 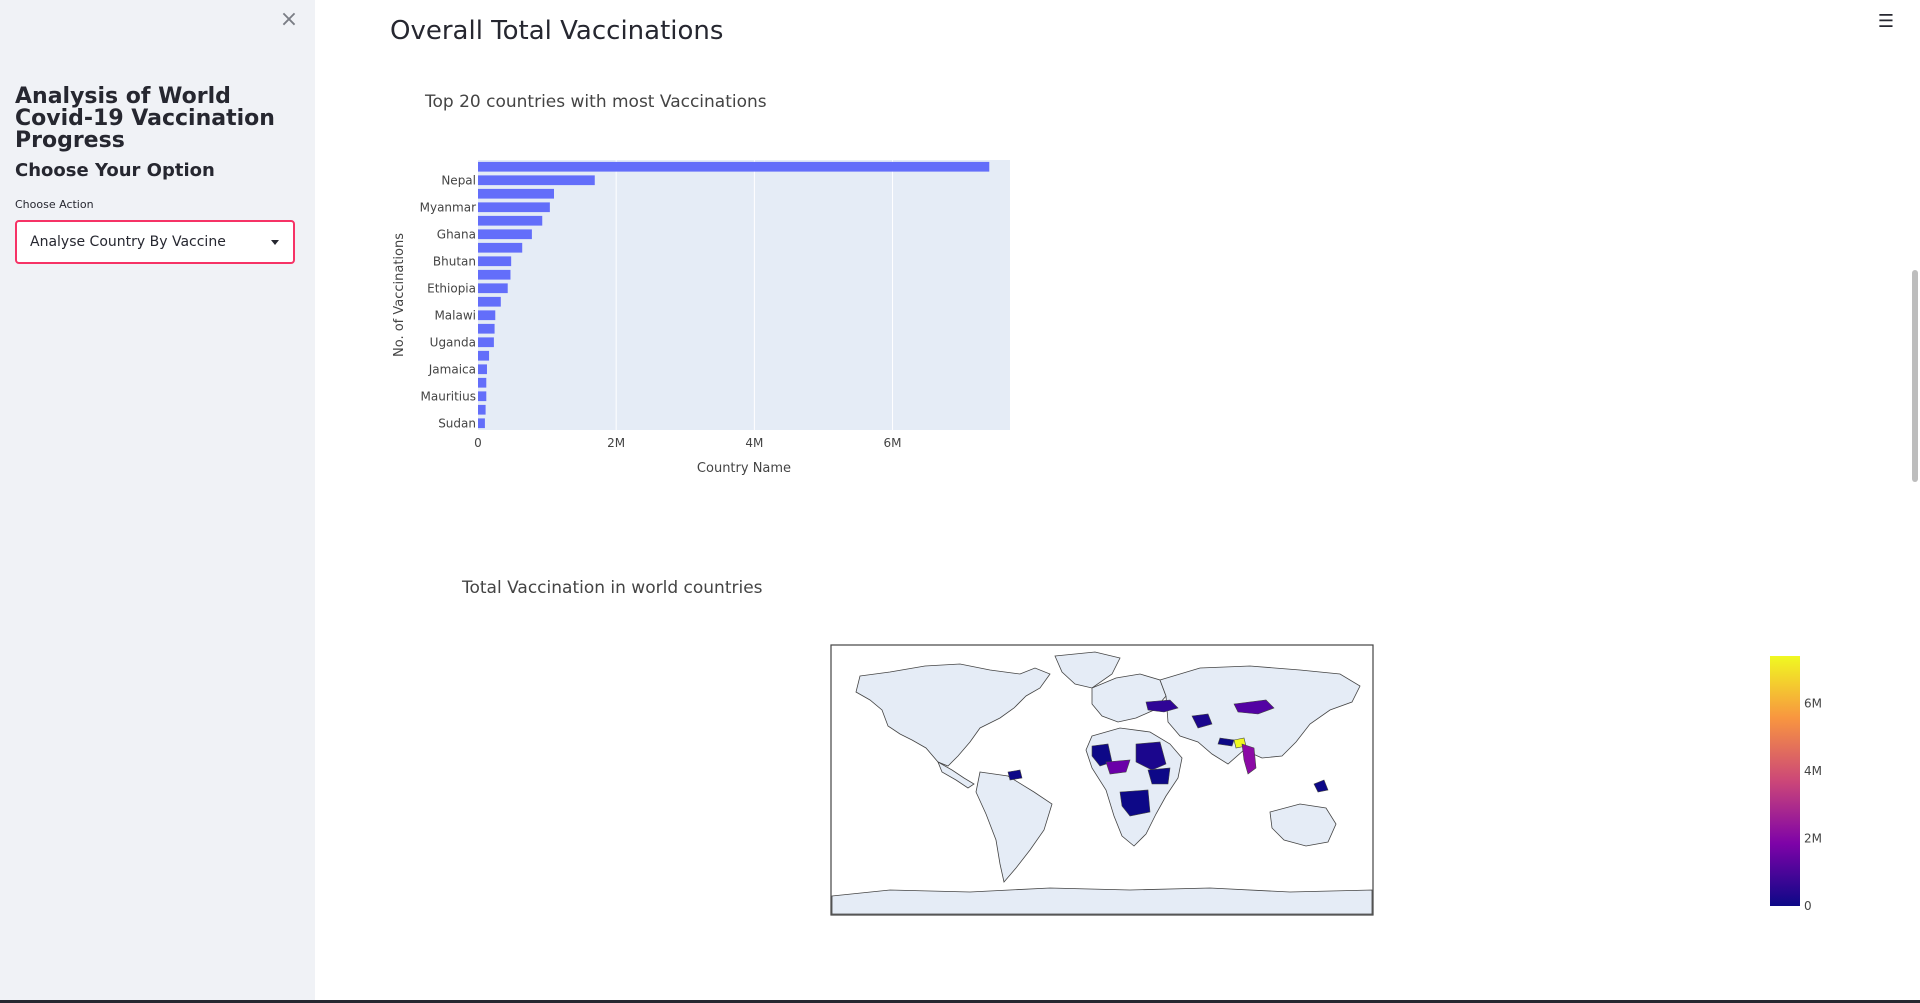 I want to click on page-title: Overall Total Vaccinations, so click(x=557, y=31).